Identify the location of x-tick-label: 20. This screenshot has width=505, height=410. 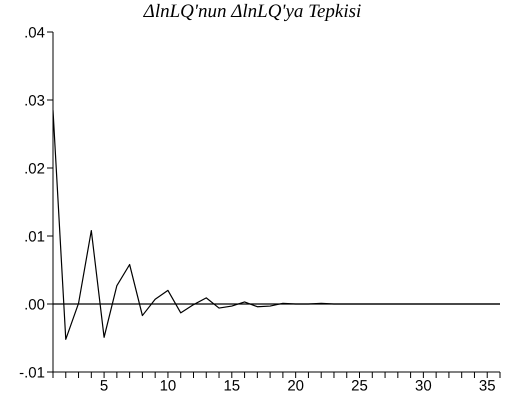
(295, 386).